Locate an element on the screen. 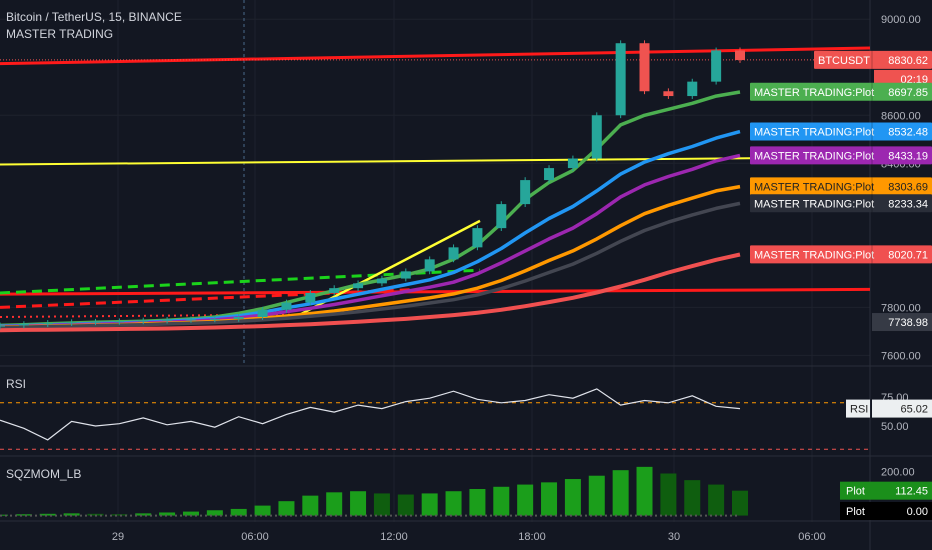  sqz-tick-label: 200.00 is located at coordinates (898, 472).